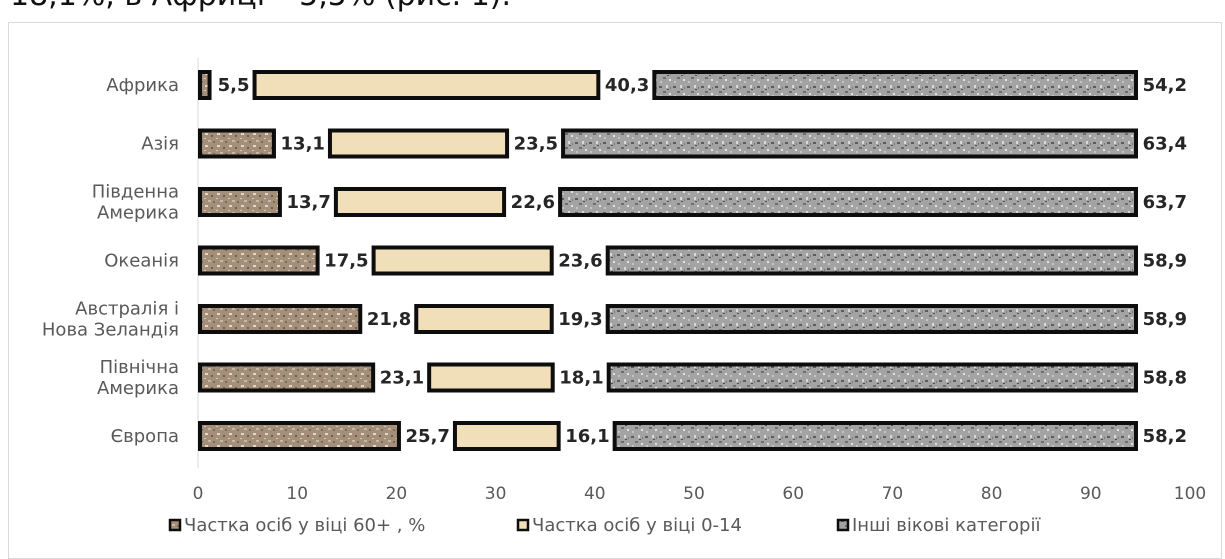  Describe the element at coordinates (1165, 202) in the screenshot. I see `data-label-other-ages: 63,7` at that location.